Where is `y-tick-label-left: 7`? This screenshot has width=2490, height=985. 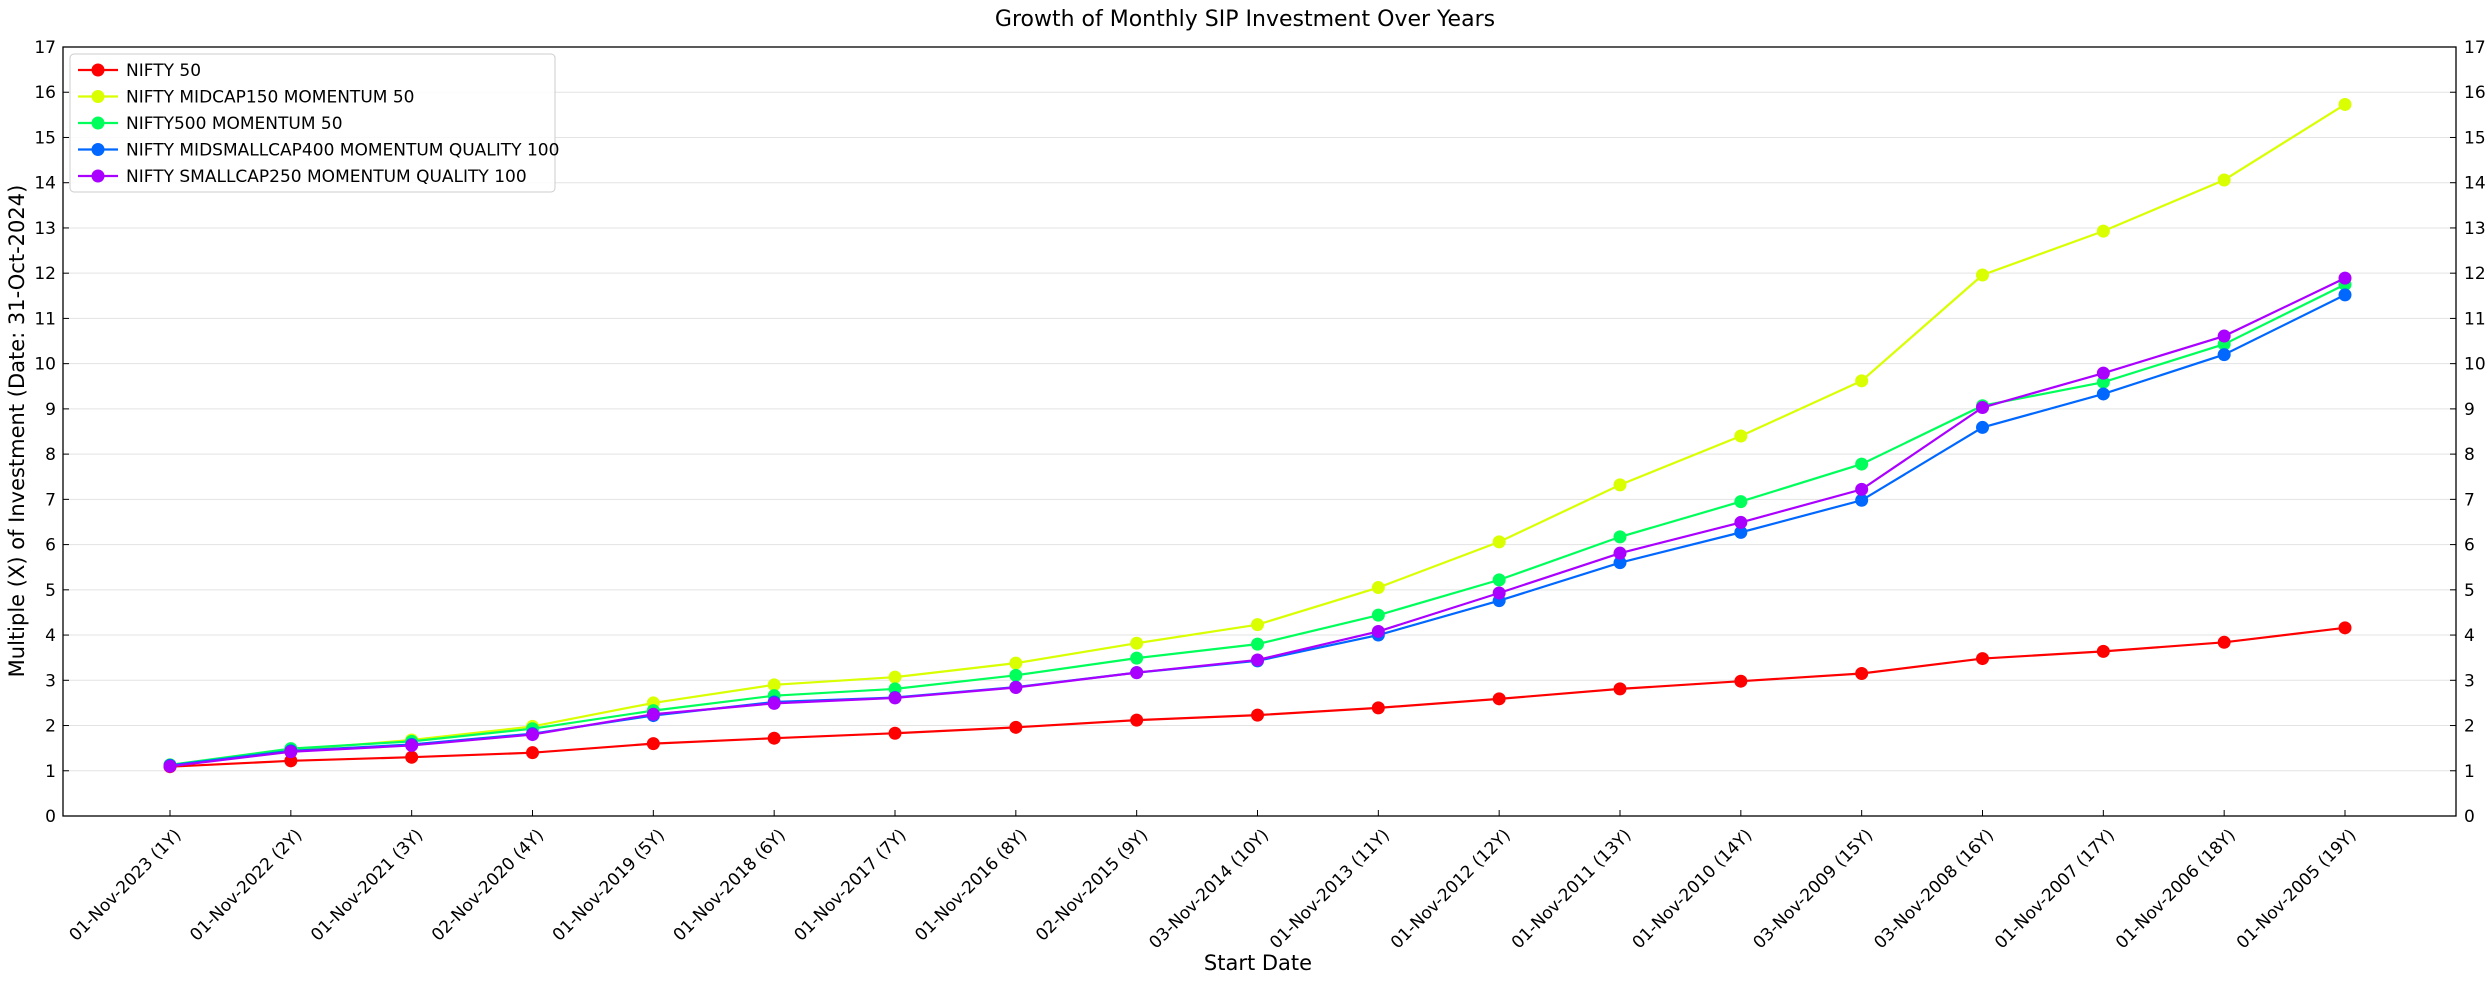
y-tick-label-left: 7 is located at coordinates (50, 500).